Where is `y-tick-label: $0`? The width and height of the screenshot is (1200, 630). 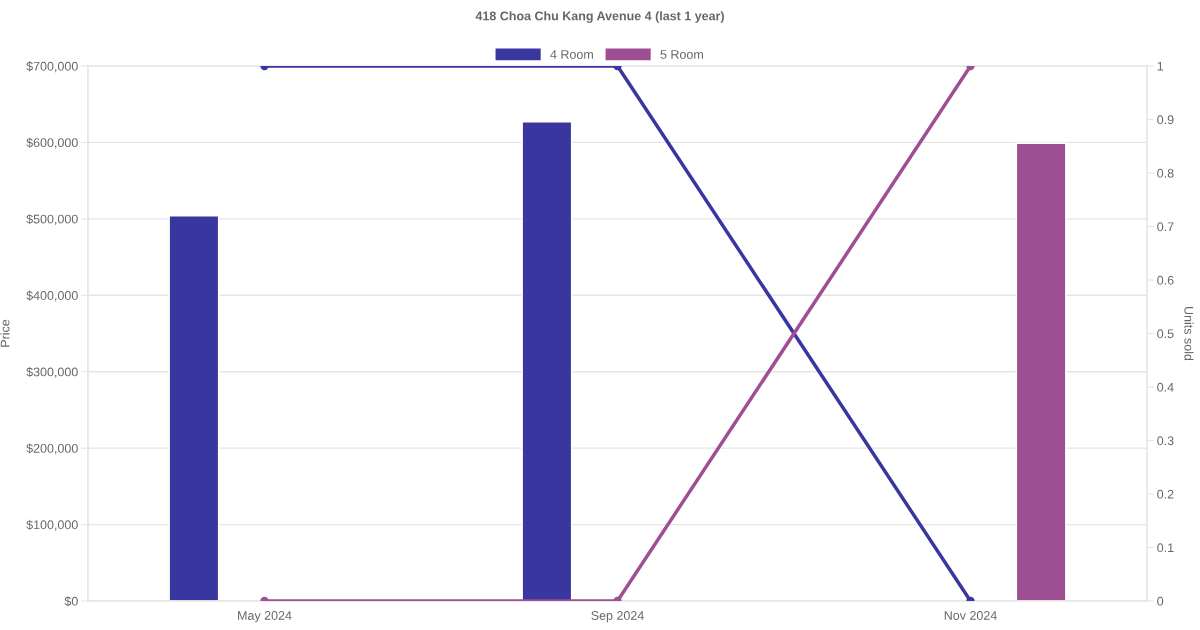
y-tick-label: $0 is located at coordinates (71, 601).